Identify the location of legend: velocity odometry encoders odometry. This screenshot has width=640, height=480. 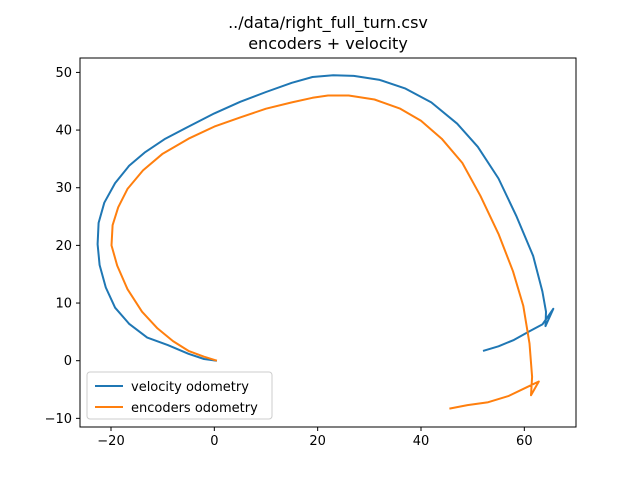
(179, 395).